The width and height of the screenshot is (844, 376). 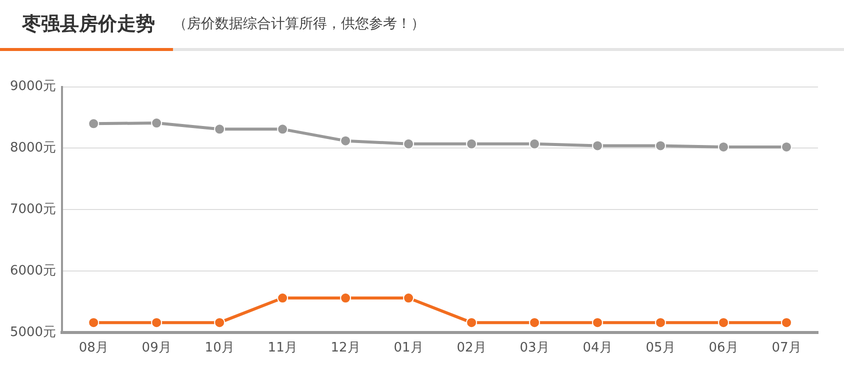 I want to click on y-tick-label: 9000元, so click(x=33, y=86).